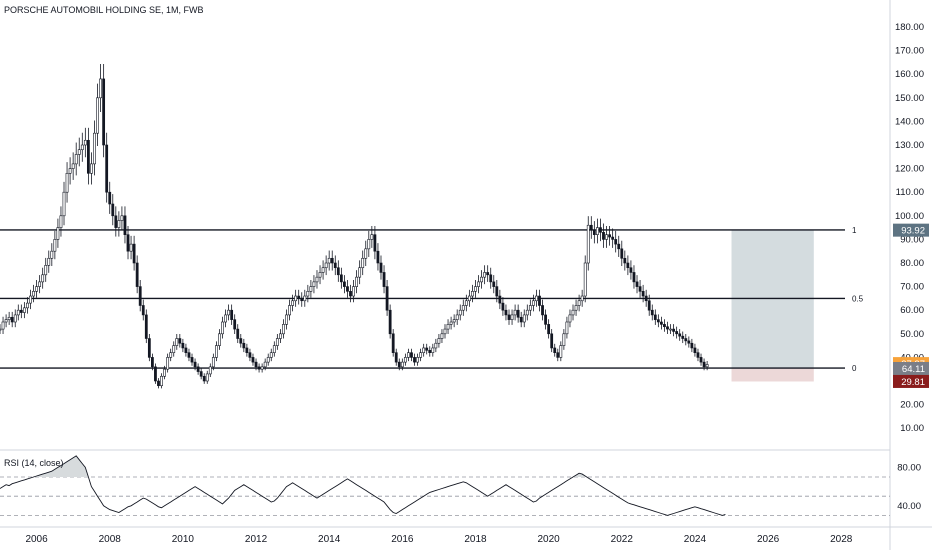  What do you see at coordinates (36, 539) in the screenshot?
I see `time-tick-label: 2006` at bounding box center [36, 539].